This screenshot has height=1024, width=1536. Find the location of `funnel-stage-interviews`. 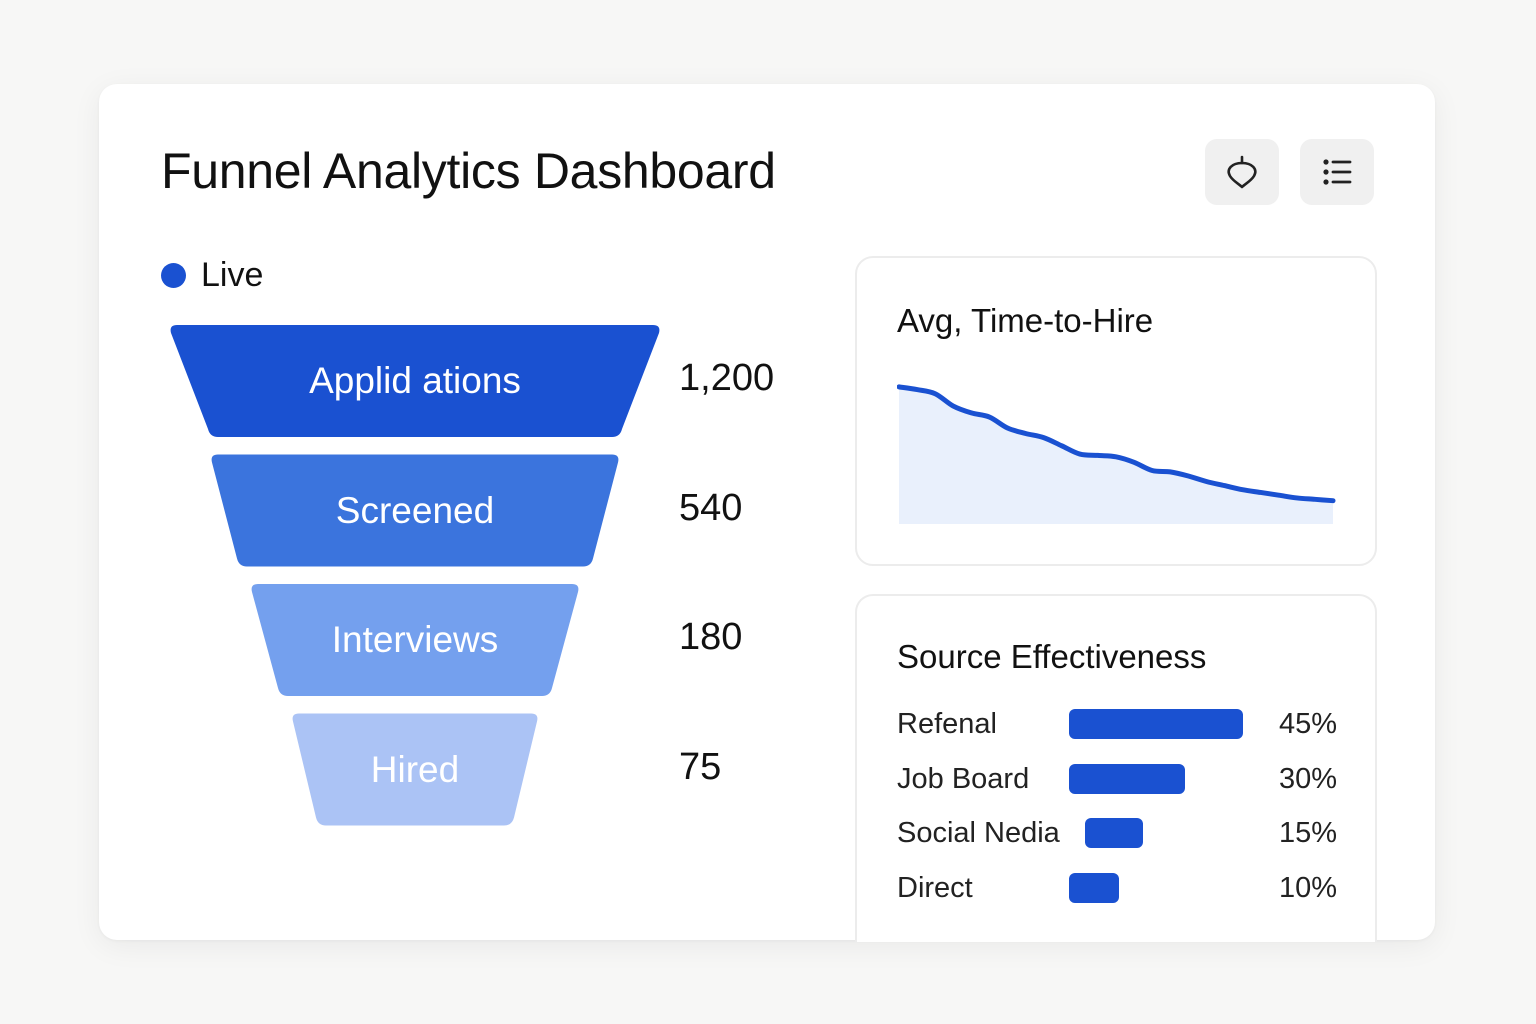

funnel-stage-interviews is located at coordinates (415, 640).